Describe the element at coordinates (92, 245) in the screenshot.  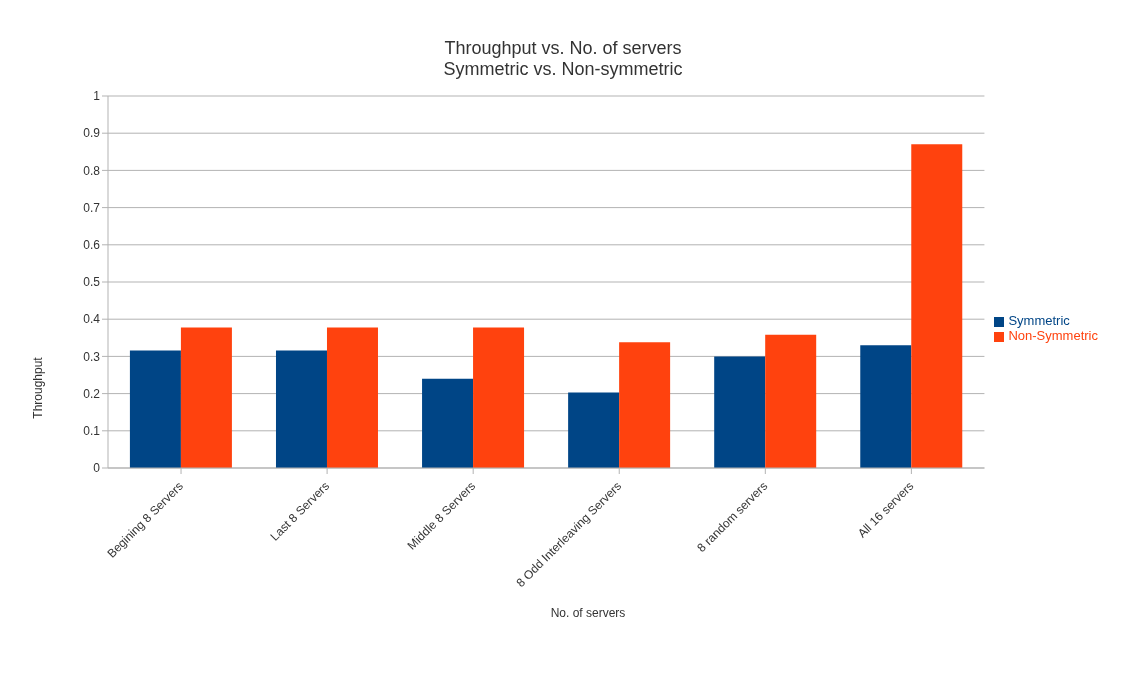
I see `y-tick-label: 0.6` at that location.